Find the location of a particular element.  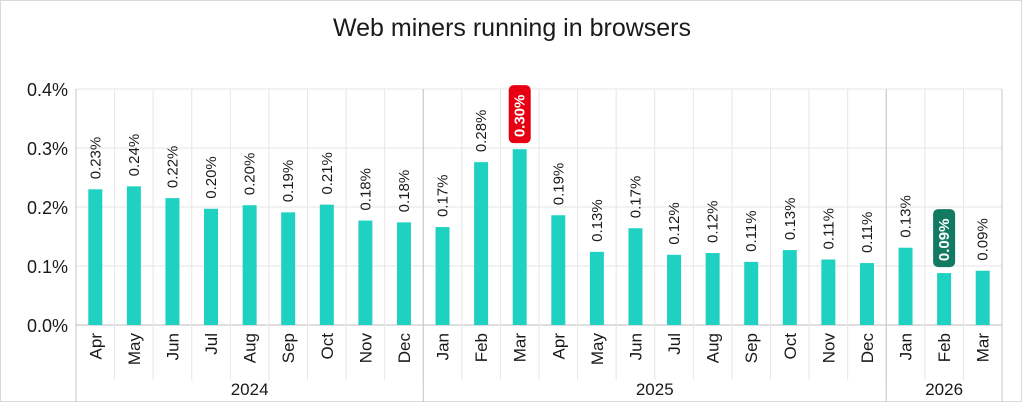

year-label: 2024 is located at coordinates (250, 389).